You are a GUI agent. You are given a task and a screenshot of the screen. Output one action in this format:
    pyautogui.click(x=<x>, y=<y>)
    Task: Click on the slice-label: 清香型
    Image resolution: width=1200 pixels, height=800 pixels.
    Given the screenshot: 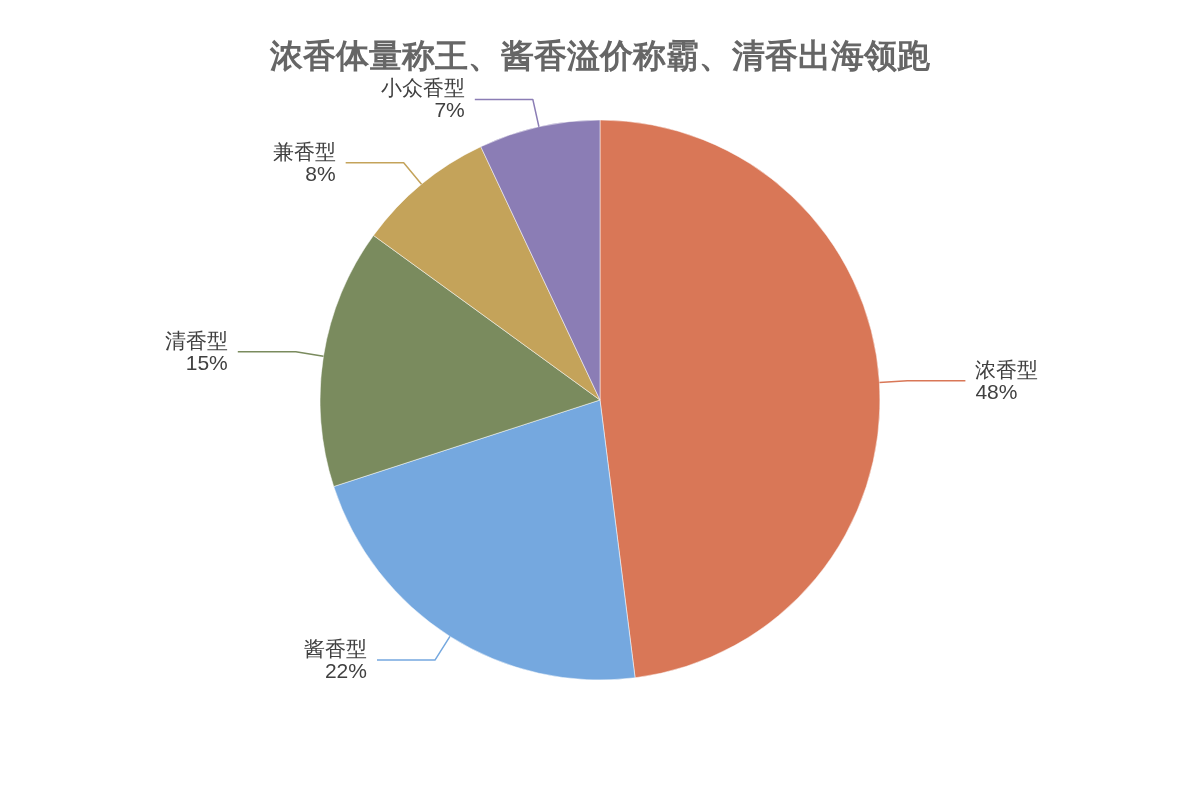 What is the action you would take?
    pyautogui.click(x=196, y=340)
    